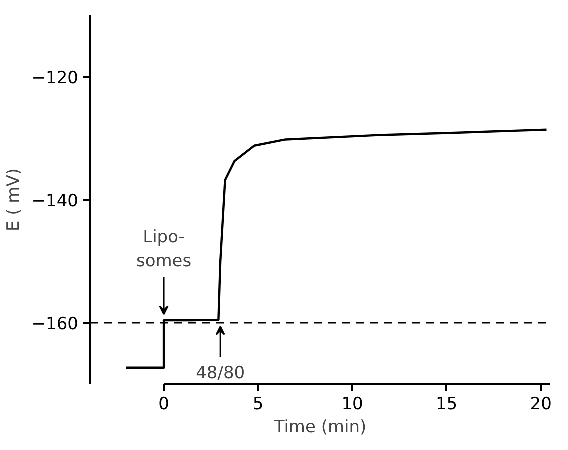  Describe the element at coordinates (55, 202) in the screenshot. I see `y-tick-label: −140` at that location.